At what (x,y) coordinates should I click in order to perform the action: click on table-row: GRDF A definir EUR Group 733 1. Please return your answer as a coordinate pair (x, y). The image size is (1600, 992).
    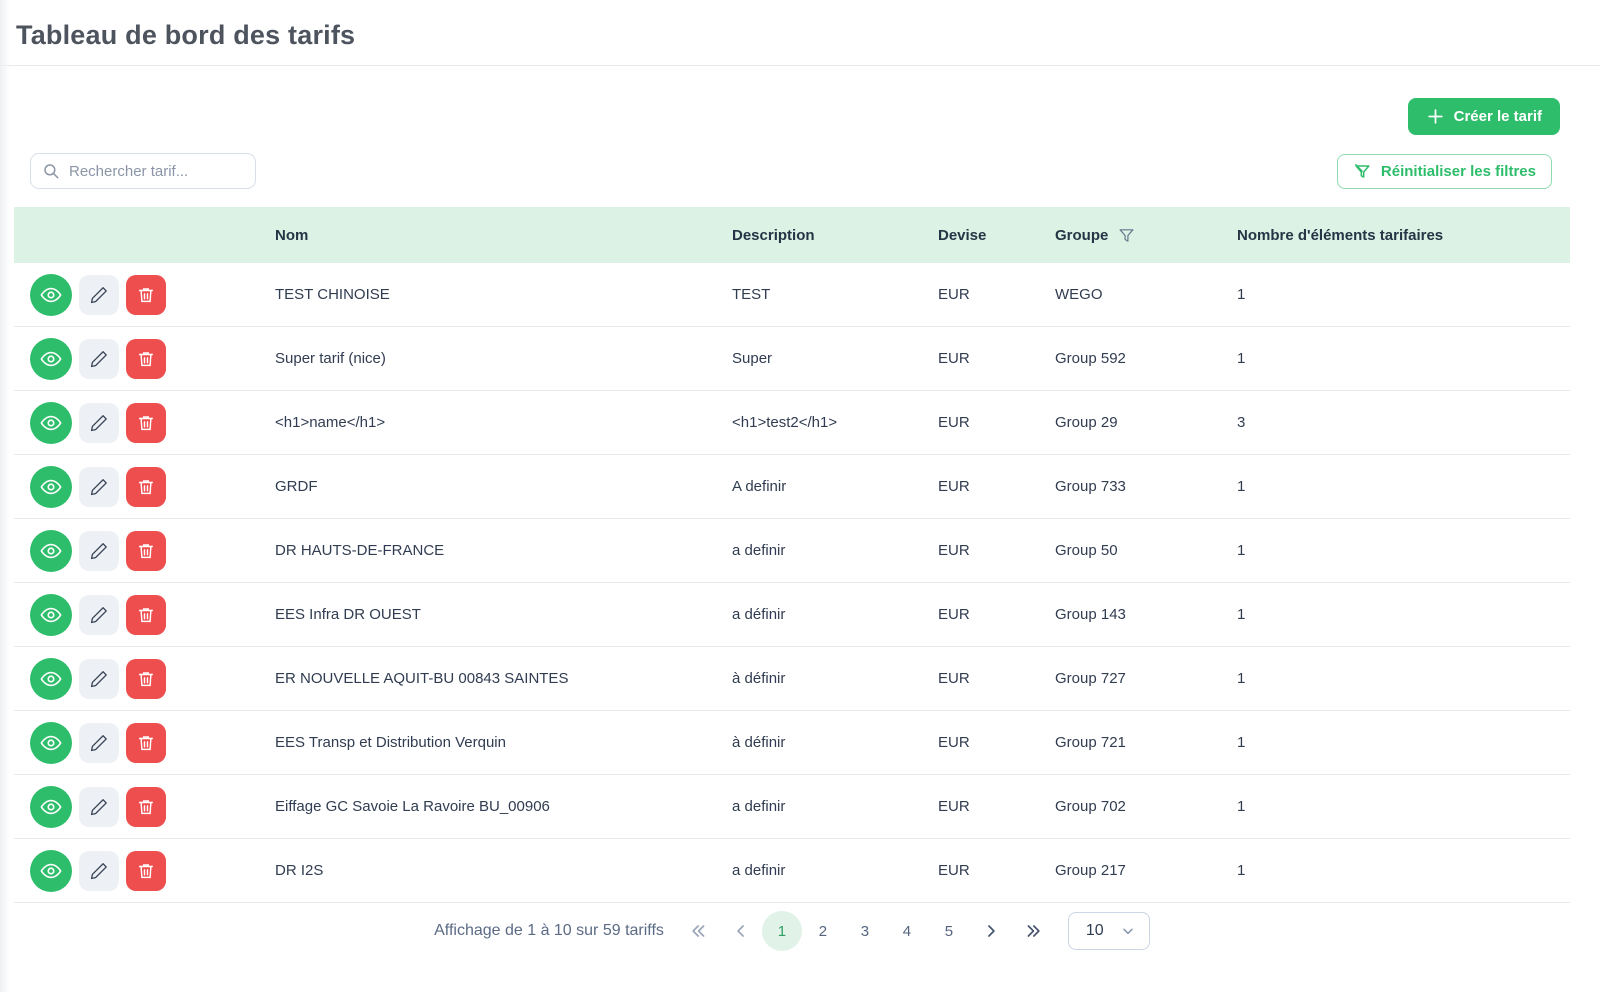
    Looking at the image, I should click on (792, 487).